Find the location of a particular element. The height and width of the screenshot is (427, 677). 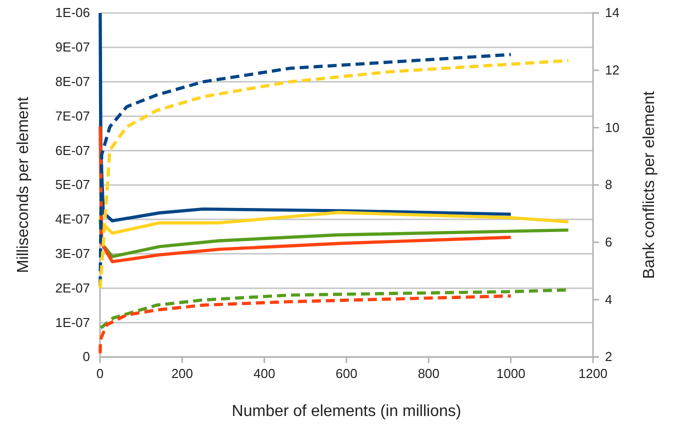

x-tick-label: 600 is located at coordinates (347, 374).